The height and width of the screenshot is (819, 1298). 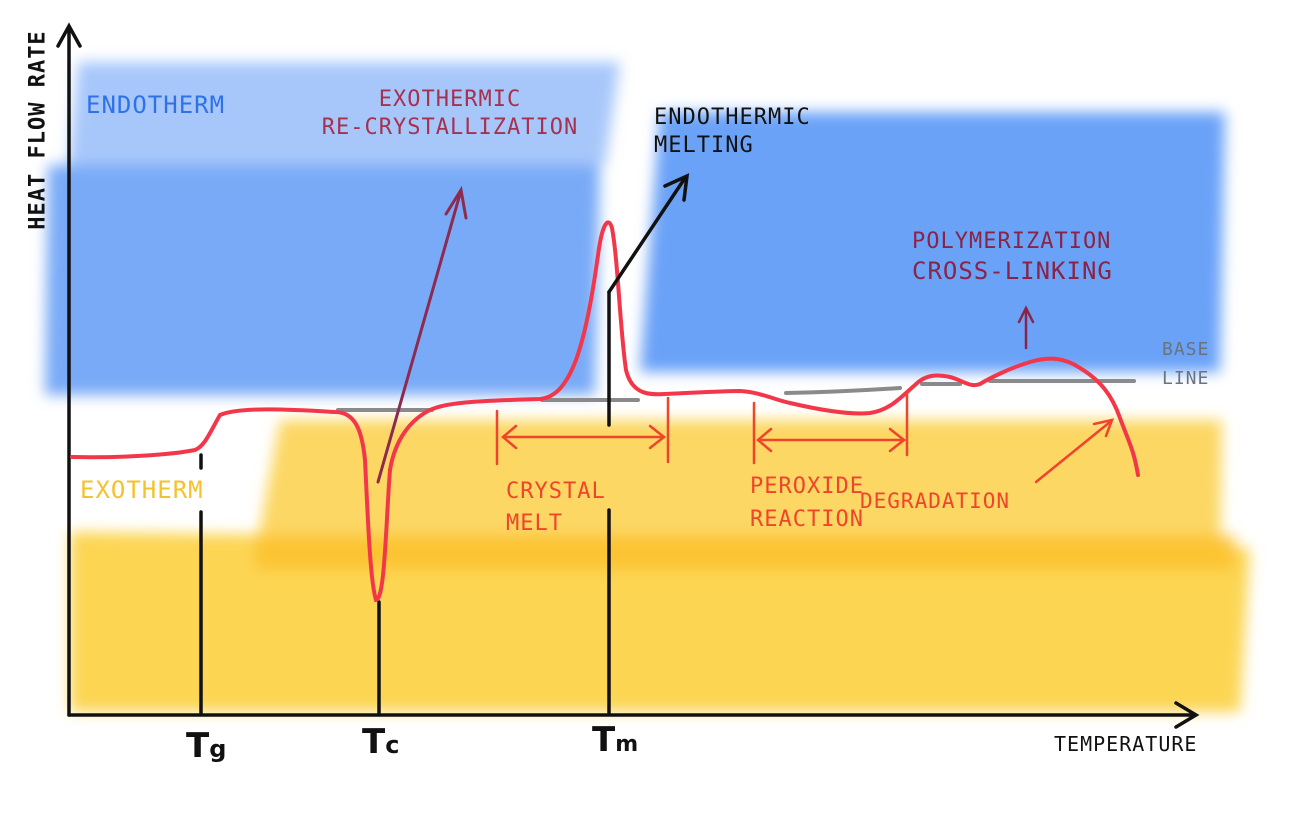 What do you see at coordinates (198, 746) in the screenshot?
I see `tick-tg-main: T` at bounding box center [198, 746].